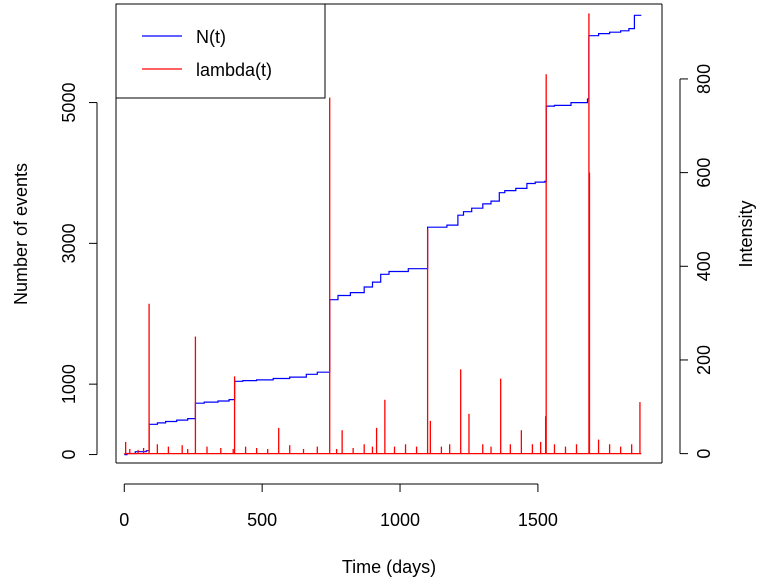  I want to click on legend: N(t) lambda(t), so click(220, 51).